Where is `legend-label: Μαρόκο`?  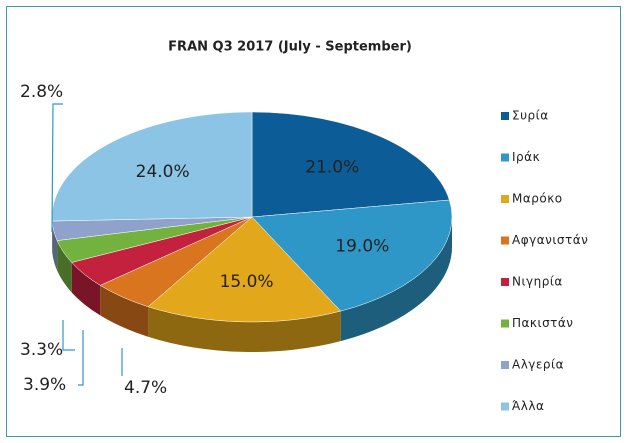
legend-label: Μαρόκο is located at coordinates (537, 199).